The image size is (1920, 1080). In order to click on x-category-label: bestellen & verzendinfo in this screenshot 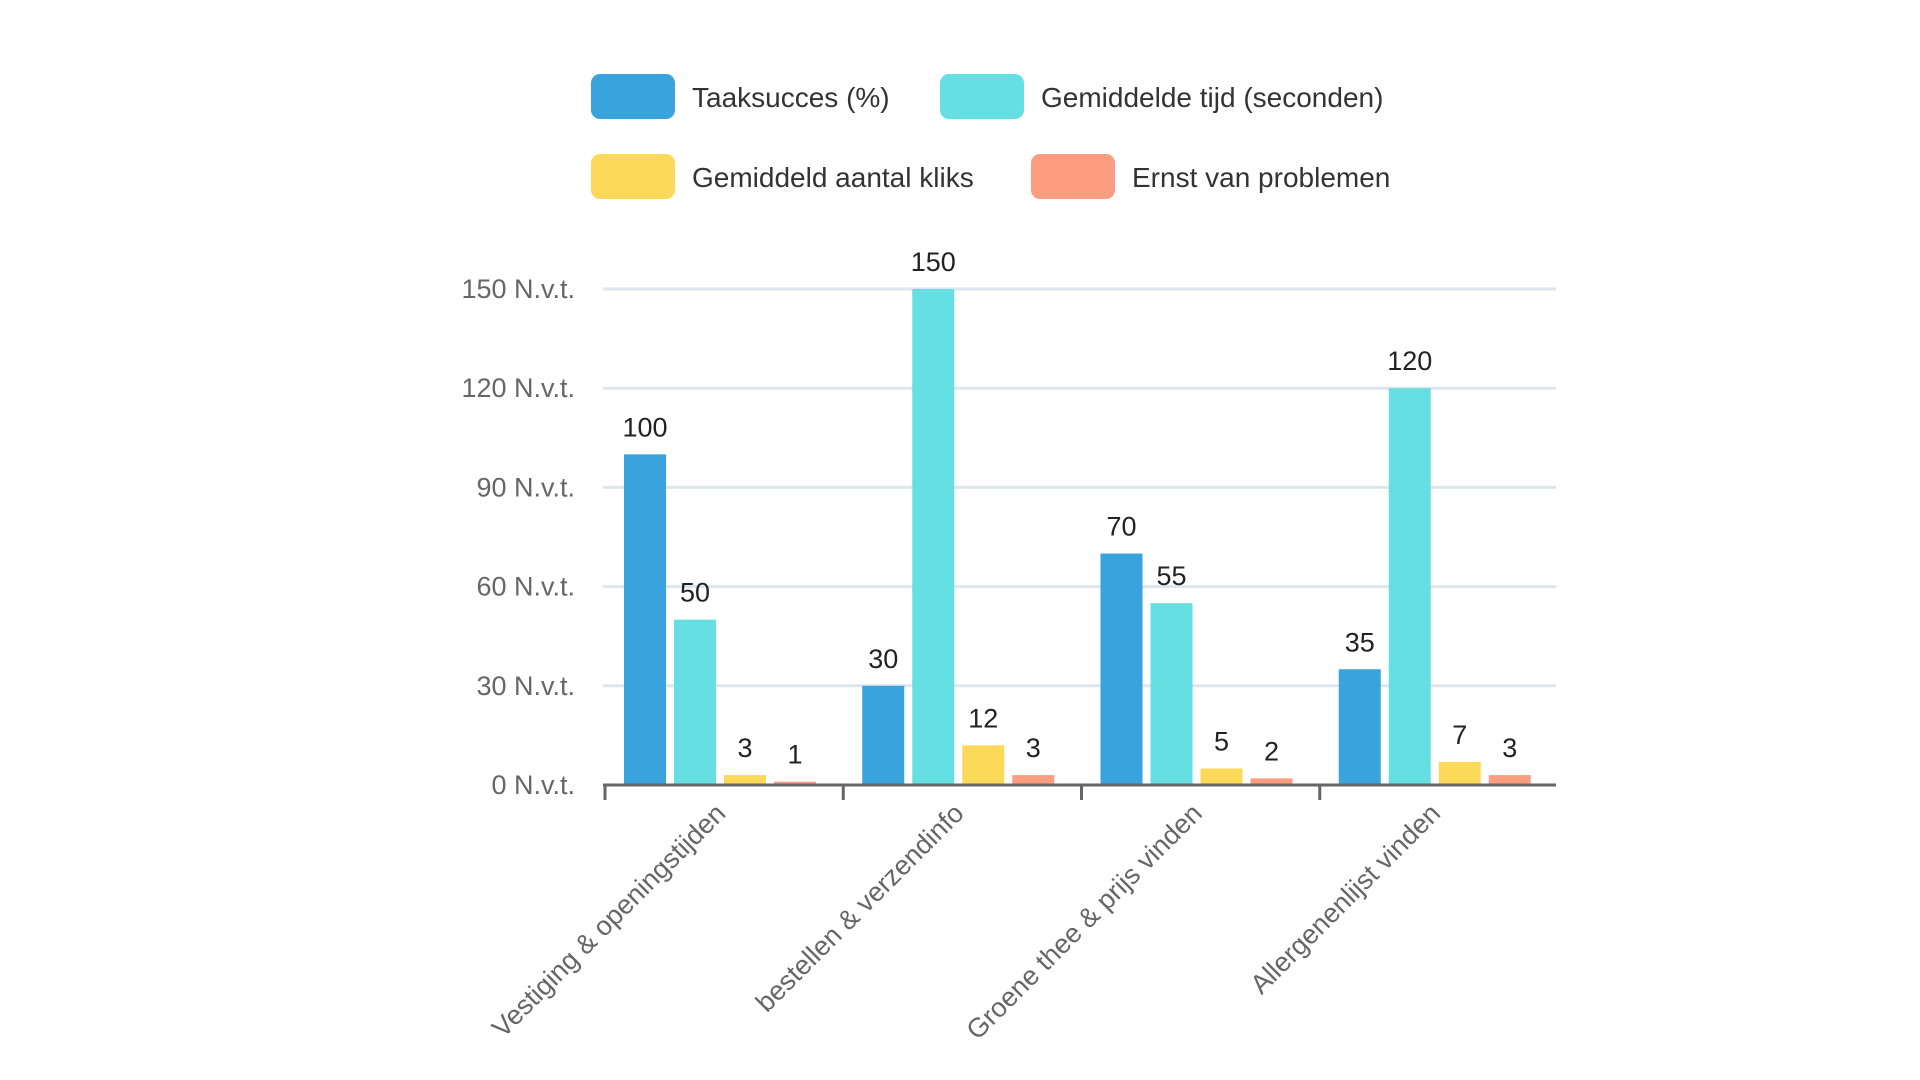, I will do `click(860, 908)`.